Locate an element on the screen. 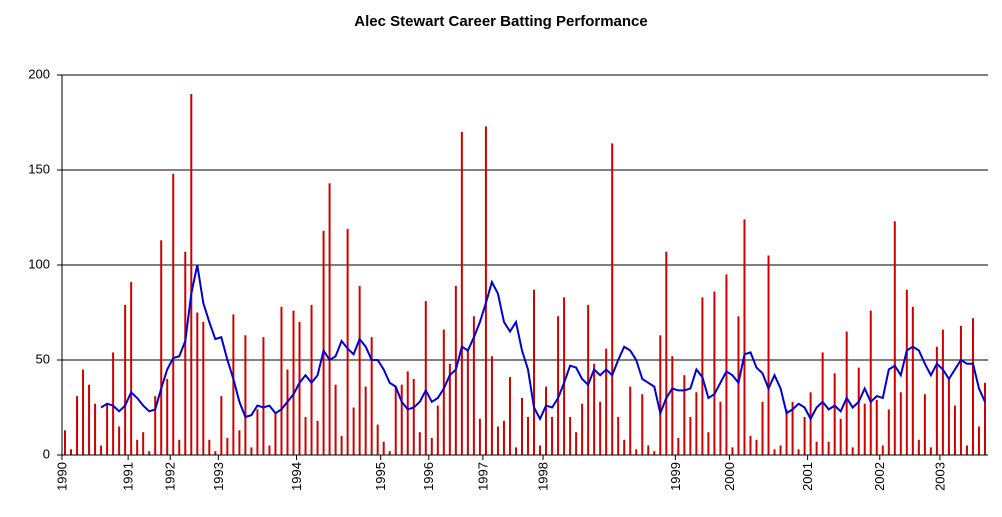 This screenshot has width=1002, height=517. x-tick-label: 1996 is located at coordinates (428, 476).